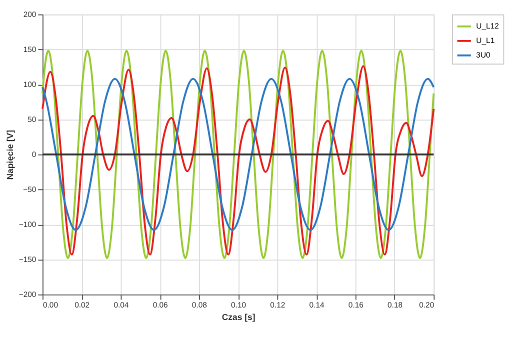  I want to click on y-tick-label: −50, so click(29, 189).